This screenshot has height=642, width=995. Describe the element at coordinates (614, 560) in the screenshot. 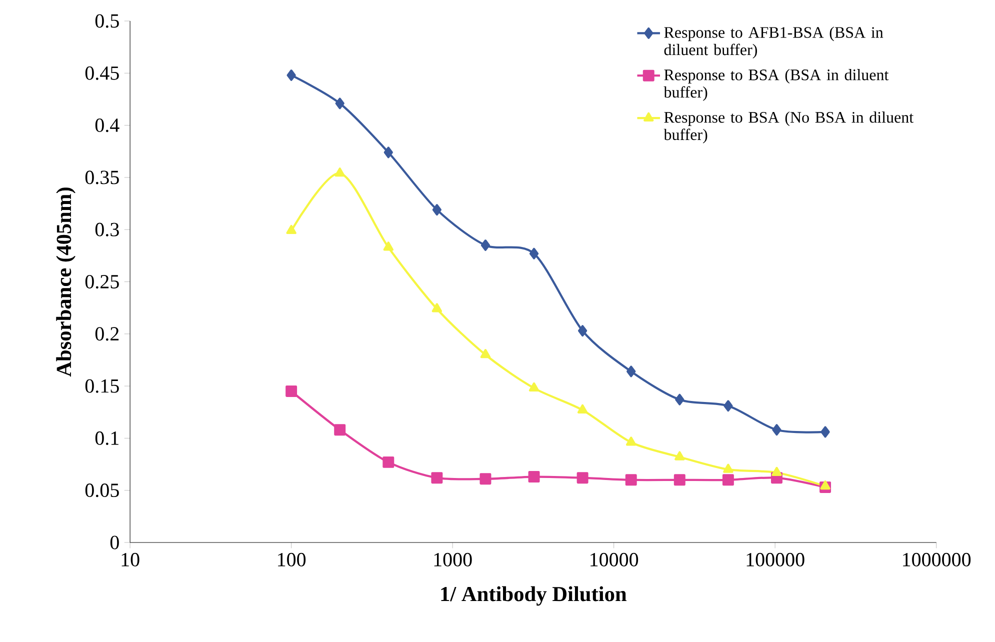

I see `x-tick-label: 10000` at that location.